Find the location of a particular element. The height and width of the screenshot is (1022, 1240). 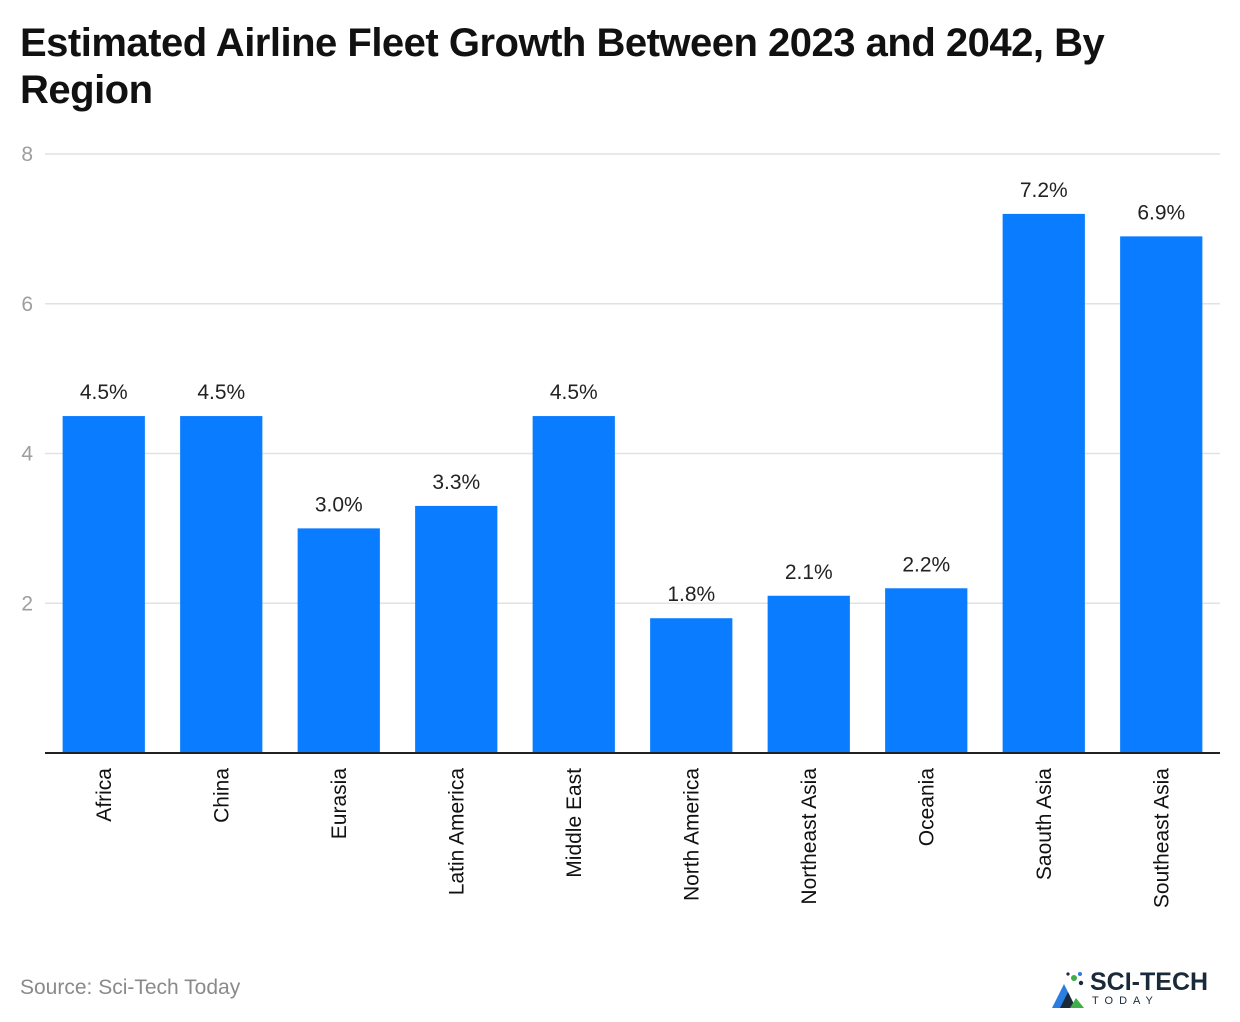

category-label-latin-america: Latin America is located at coordinates (456, 832).